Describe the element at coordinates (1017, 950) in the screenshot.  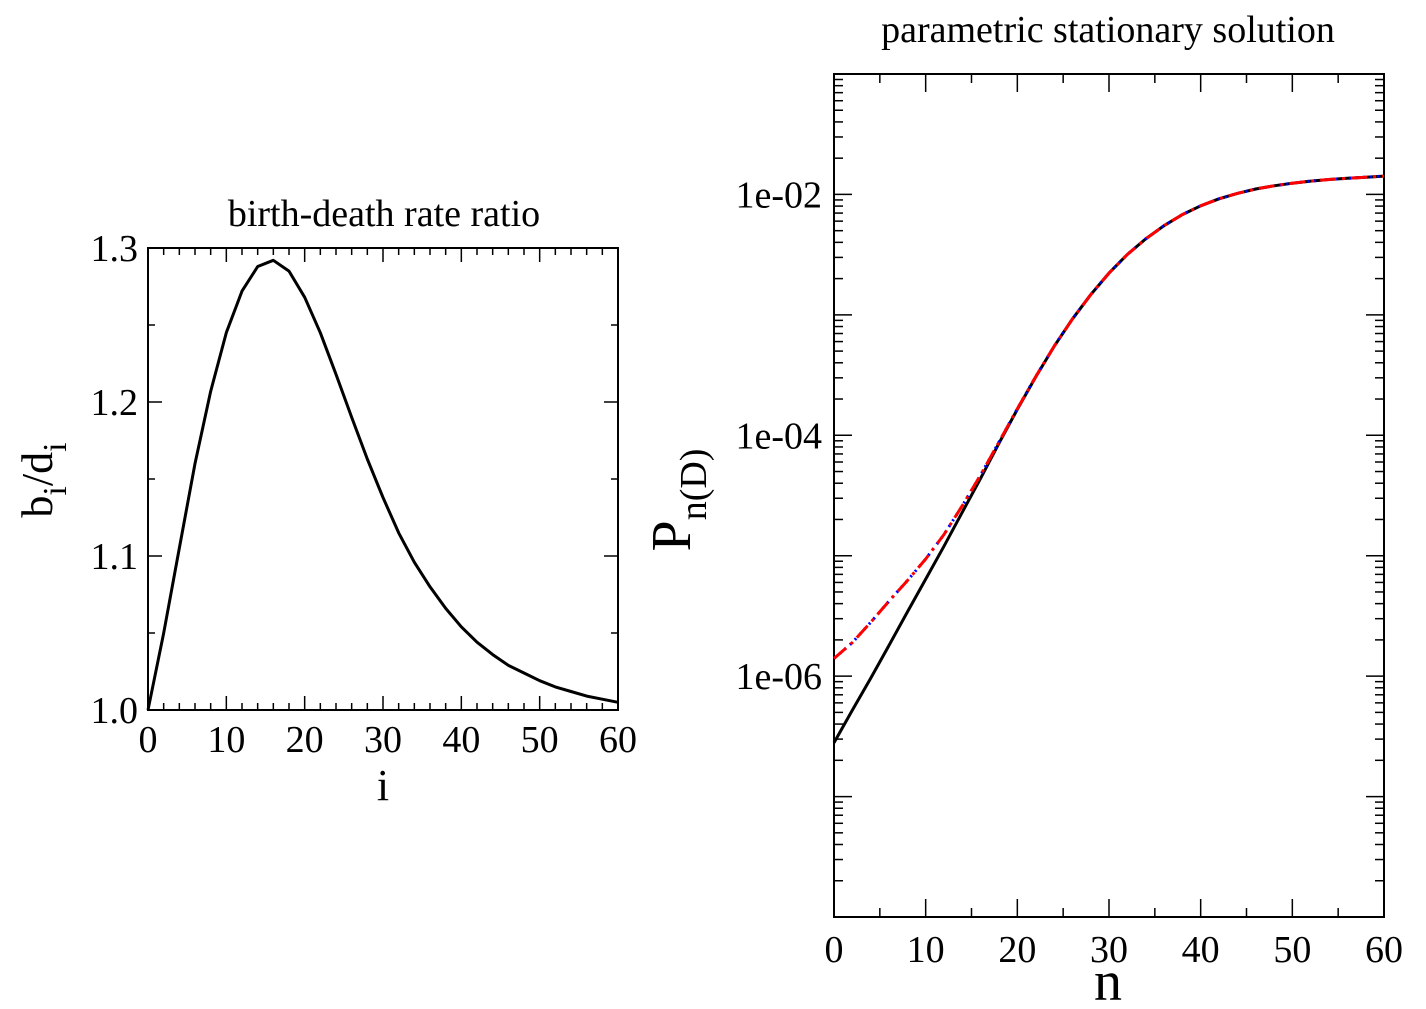
I see `right-x-tick-label: 20` at that location.